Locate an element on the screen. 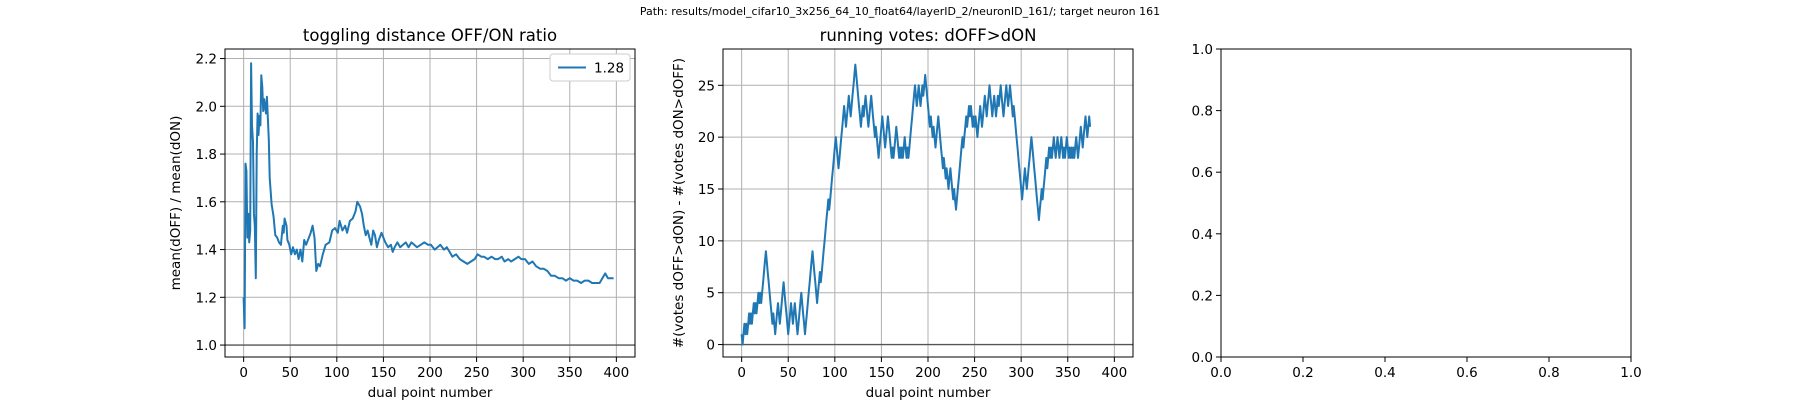 This screenshot has width=1800, height=400. y-axis-label: #(votes dOFF>dON) - #(votes dON>dOFF) is located at coordinates (679, 203).